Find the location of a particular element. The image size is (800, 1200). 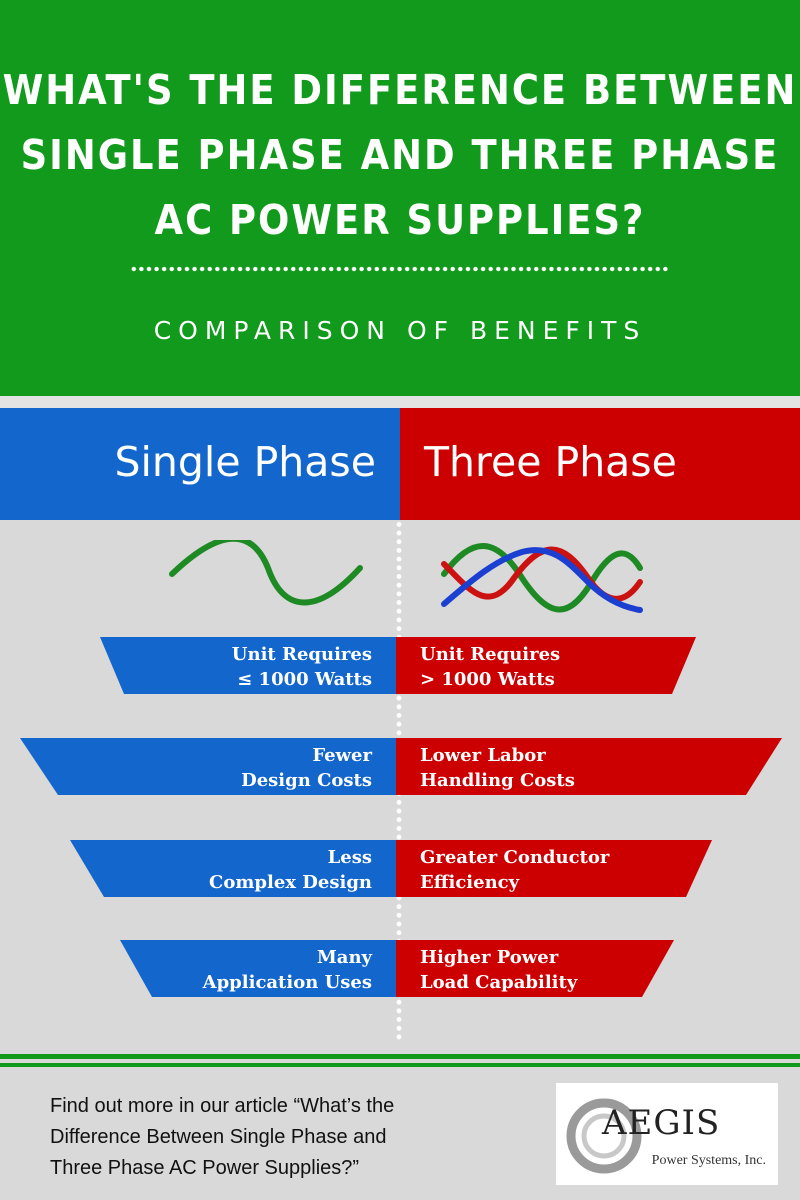

single-phase-label: Single Phase is located at coordinates (245, 462).